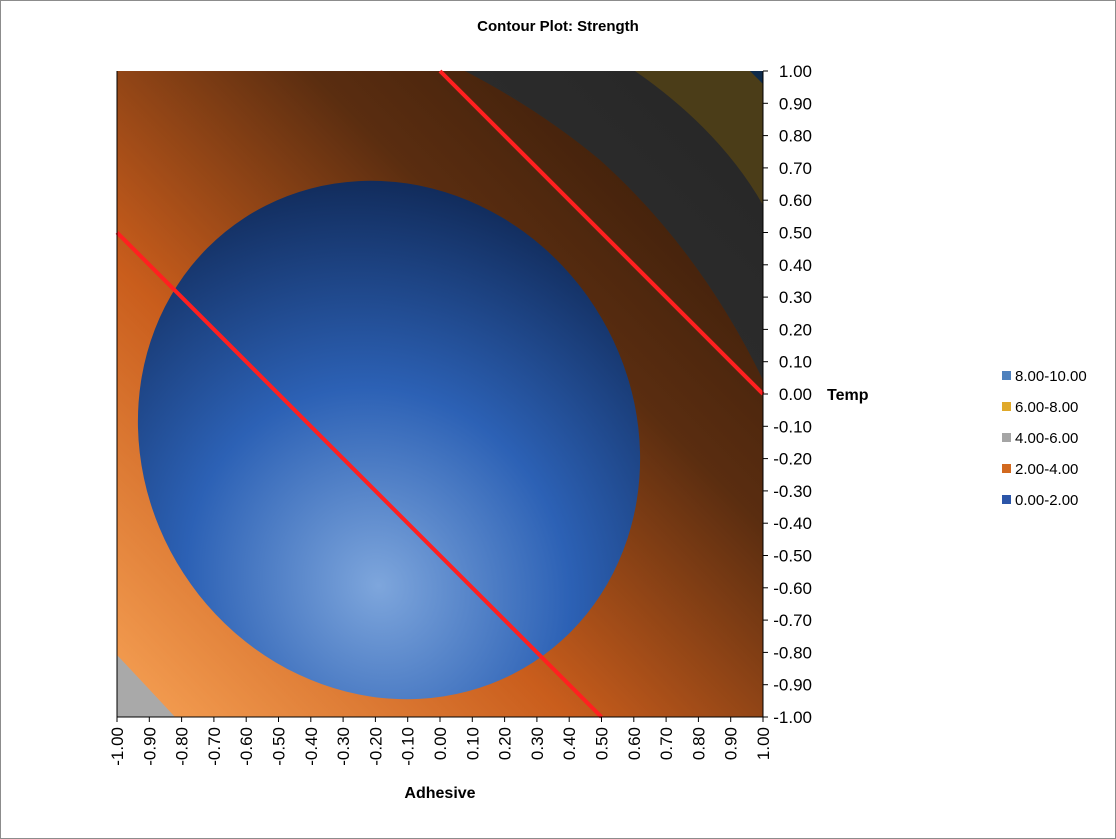 This screenshot has height=839, width=1116. Describe the element at coordinates (792, 491) in the screenshot. I see `y-tick-label: -0.30` at that location.